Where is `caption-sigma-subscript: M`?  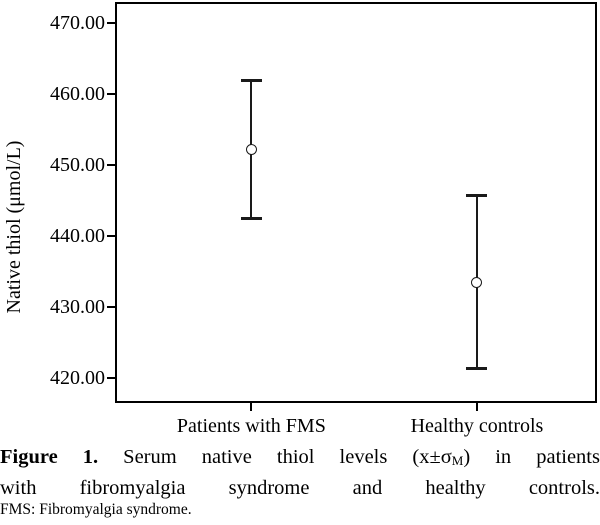
caption-sigma-subscript: M is located at coordinates (457, 460).